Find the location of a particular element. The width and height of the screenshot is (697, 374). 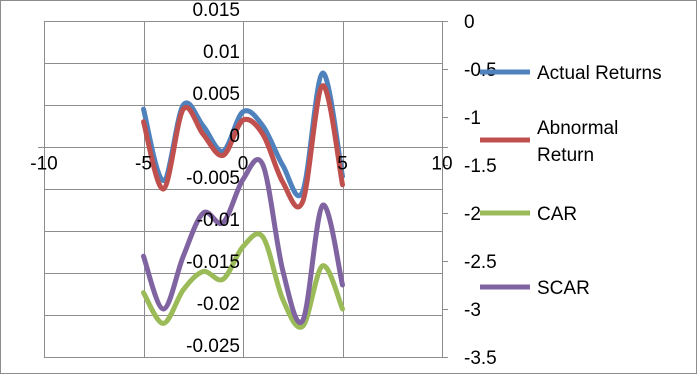

y2-tick-label: -2.5 is located at coordinates (480, 262).